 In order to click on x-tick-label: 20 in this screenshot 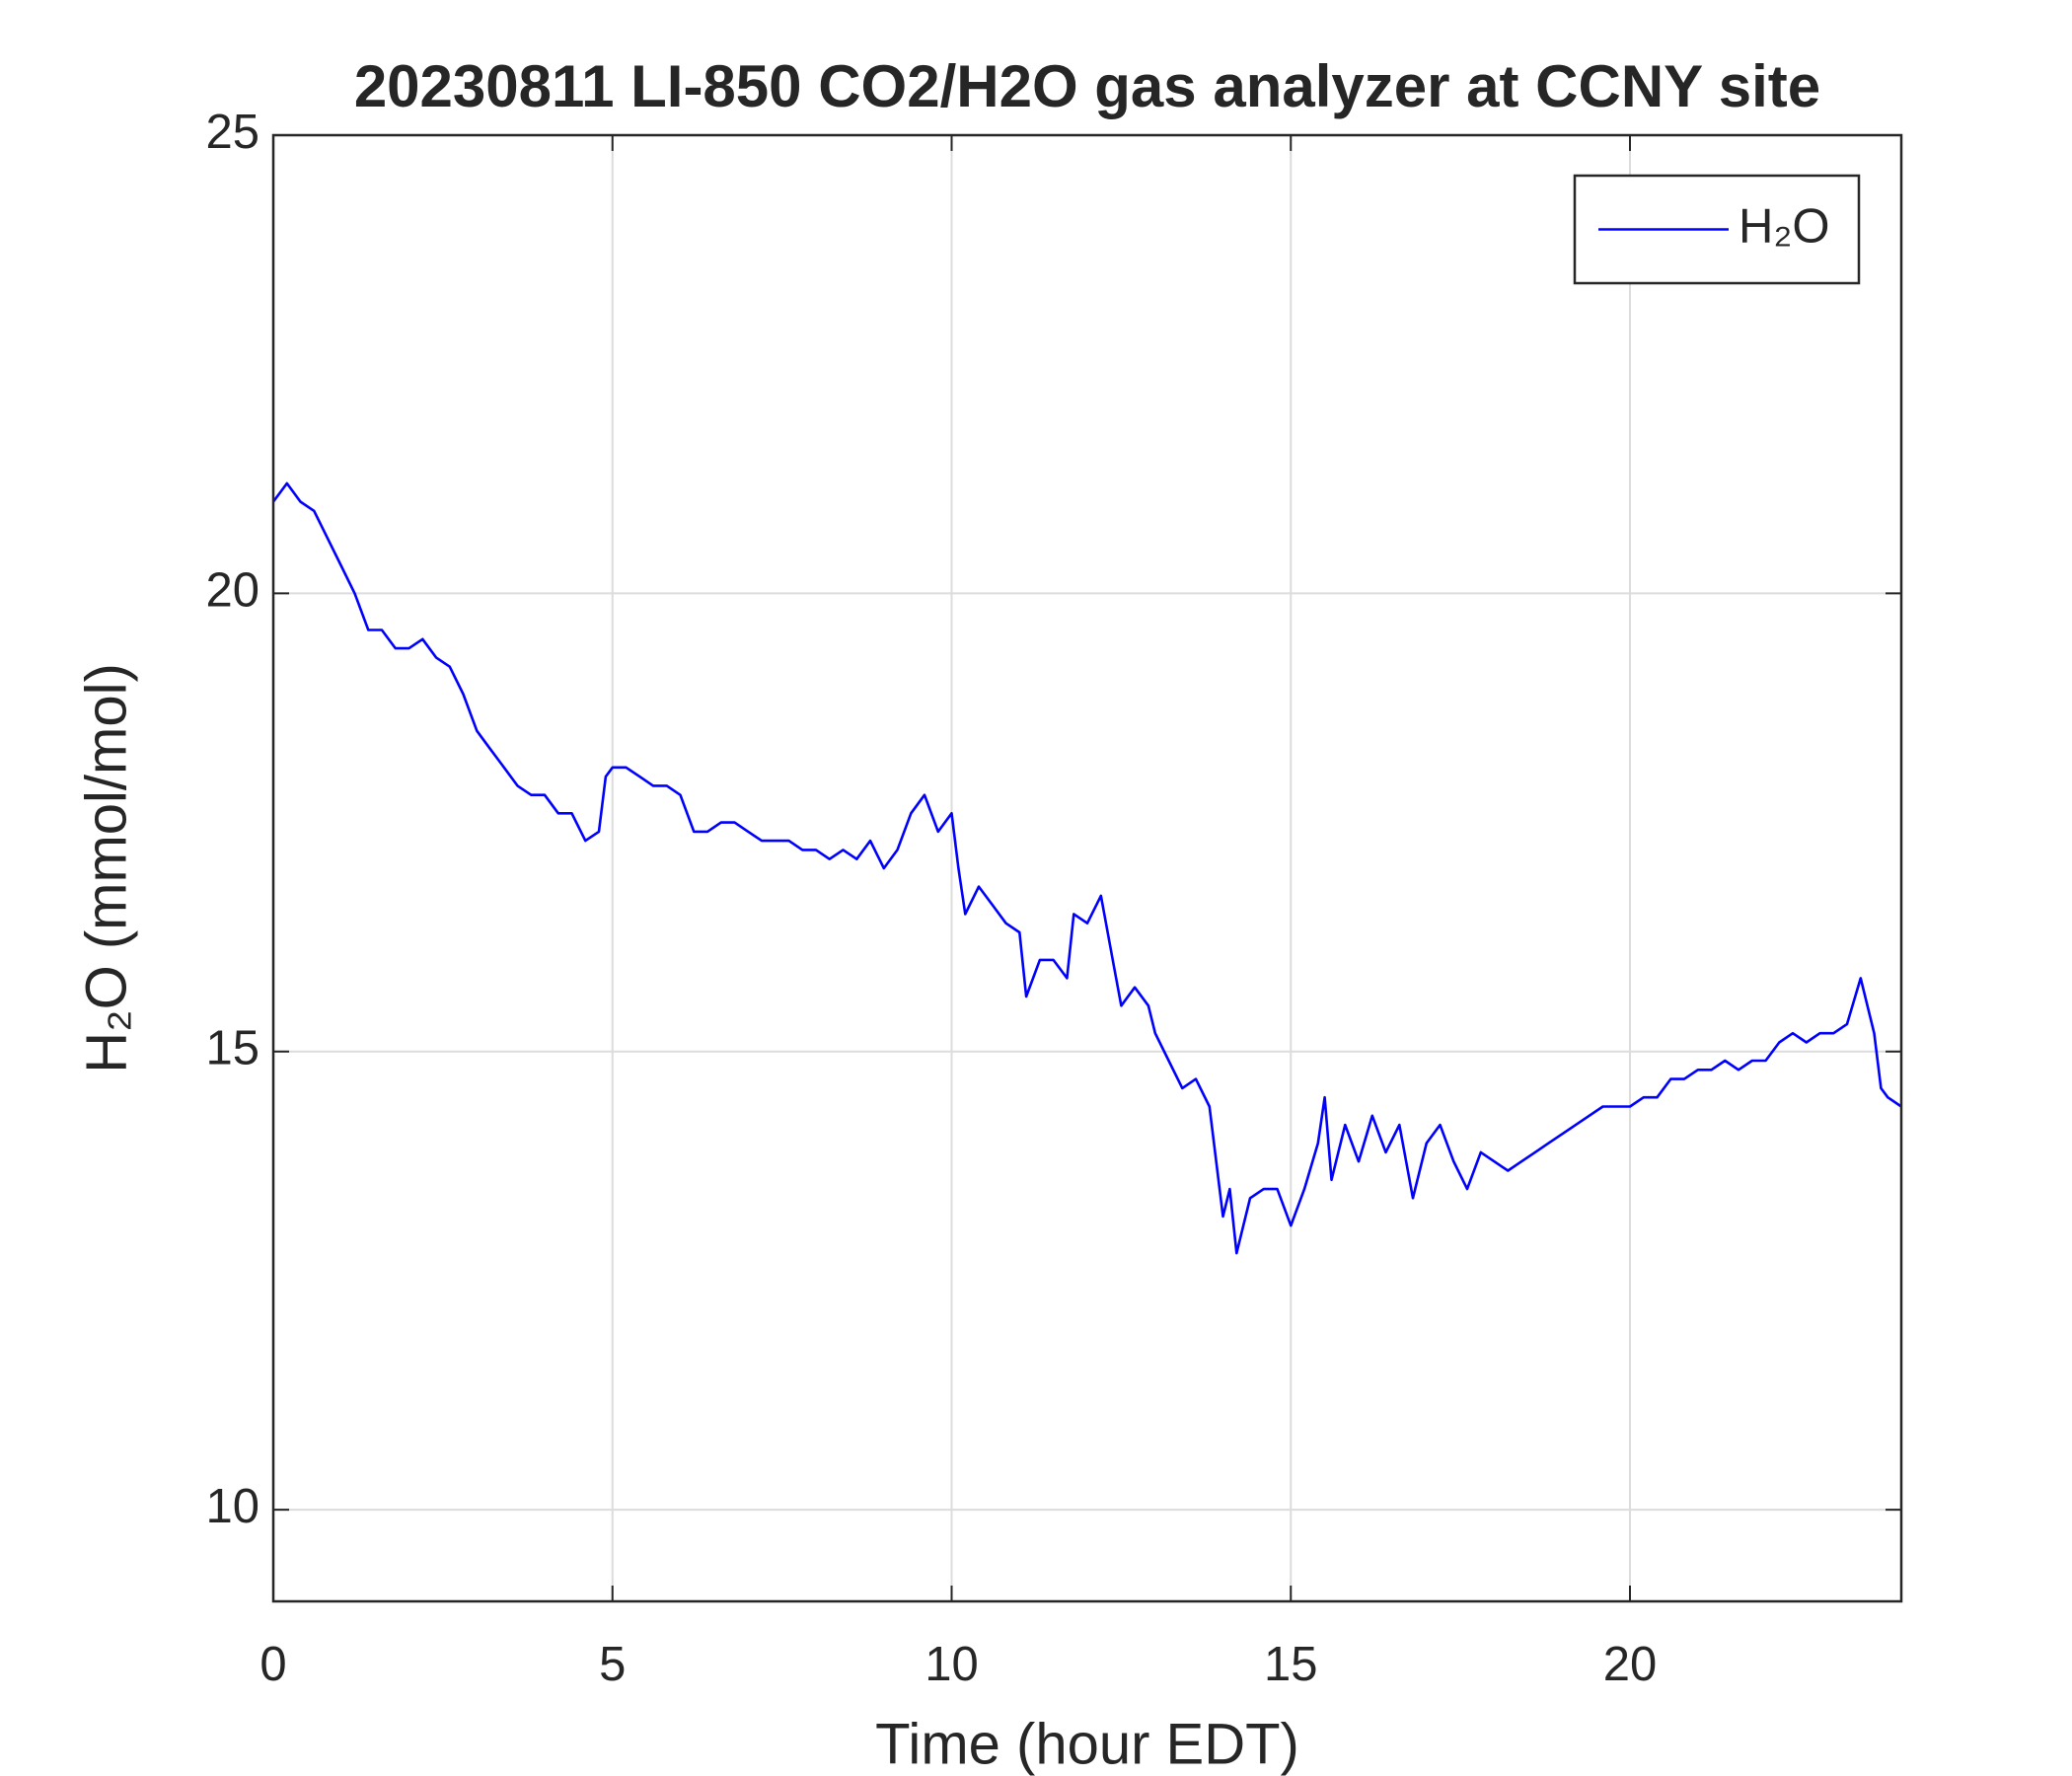, I will do `click(1631, 1665)`.